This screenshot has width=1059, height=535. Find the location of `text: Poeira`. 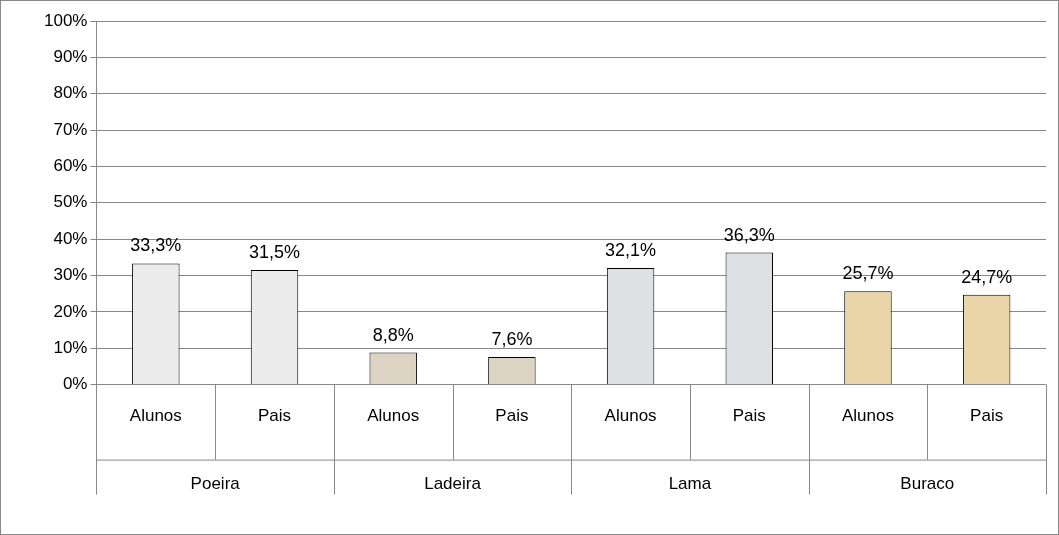

text: Poeira is located at coordinates (215, 484).